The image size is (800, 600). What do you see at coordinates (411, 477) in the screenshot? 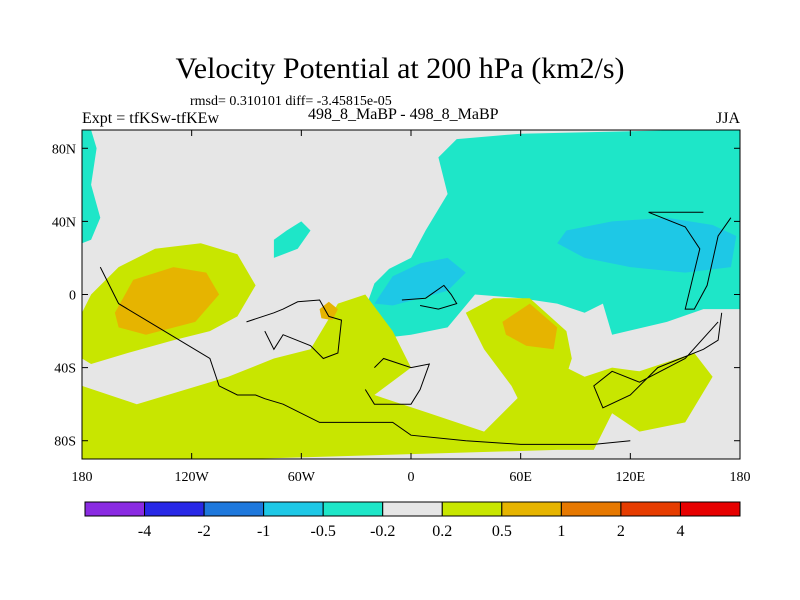
I see `x-tick-label: 0` at bounding box center [411, 477].